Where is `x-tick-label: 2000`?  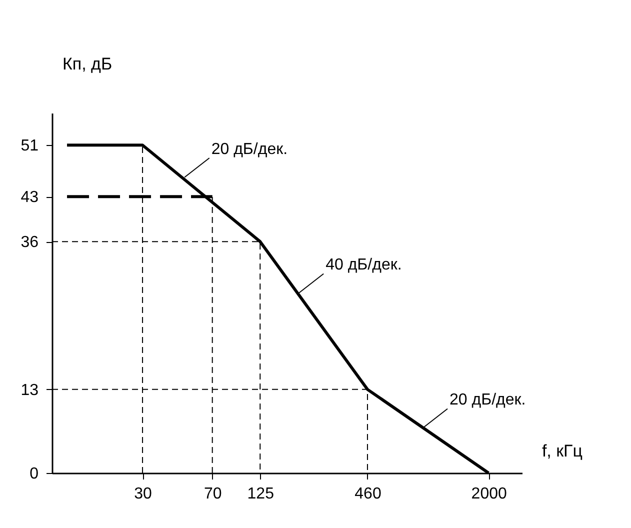 x-tick-label: 2000 is located at coordinates (489, 494).